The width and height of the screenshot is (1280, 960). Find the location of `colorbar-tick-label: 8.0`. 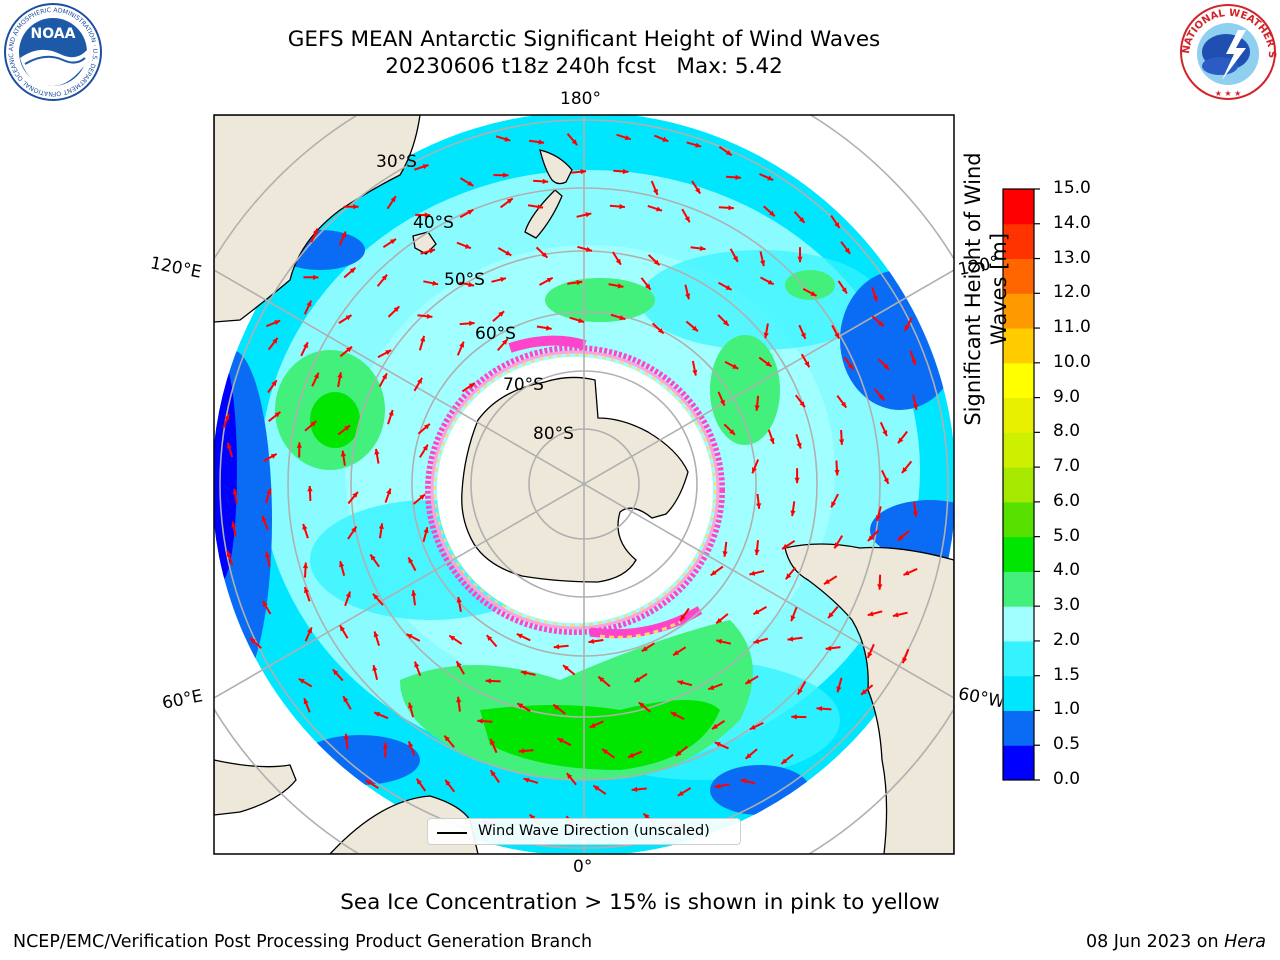

colorbar-tick-label: 8.0 is located at coordinates (1067, 431).